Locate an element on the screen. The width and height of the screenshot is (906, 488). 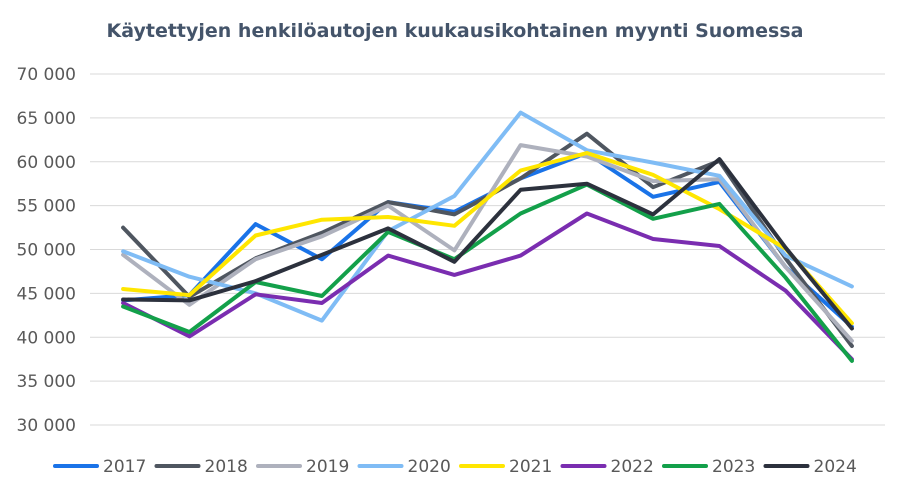
y-tick-label: 55 000 is located at coordinates (46, 207).